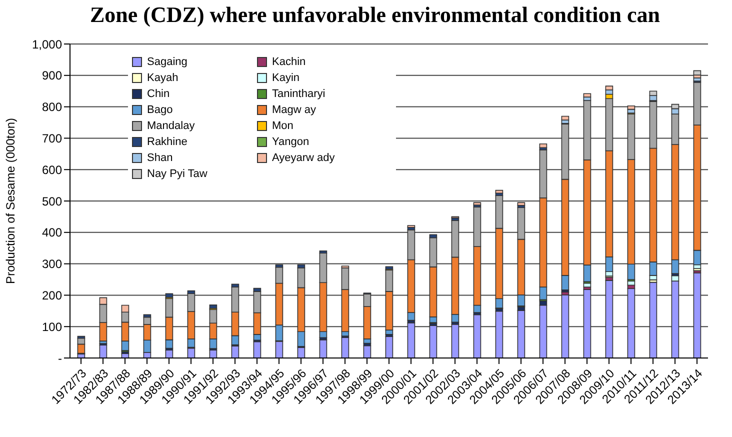 The height and width of the screenshot is (437, 732). Describe the element at coordinates (167, 62) in the screenshot. I see `legend-label: Sagaing` at that location.